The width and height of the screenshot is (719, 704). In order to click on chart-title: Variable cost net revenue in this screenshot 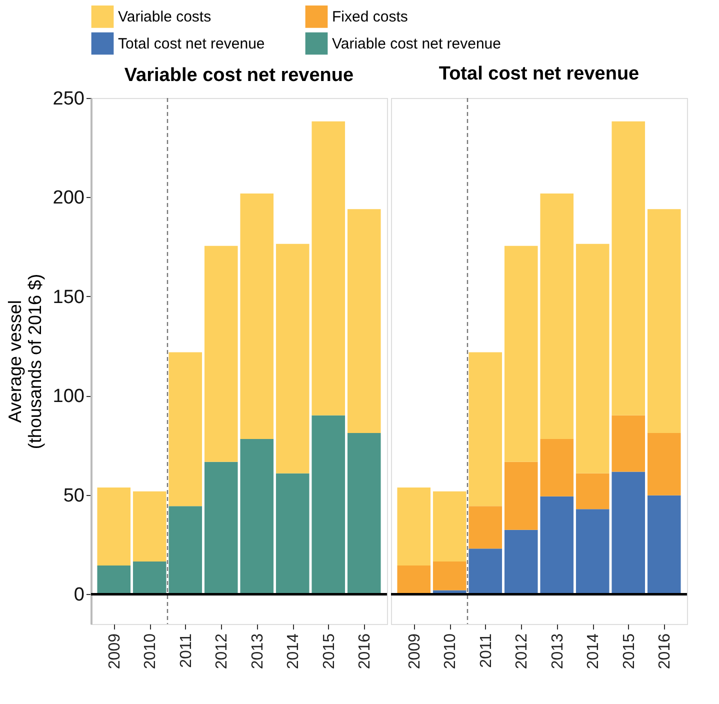, I will do `click(239, 75)`.